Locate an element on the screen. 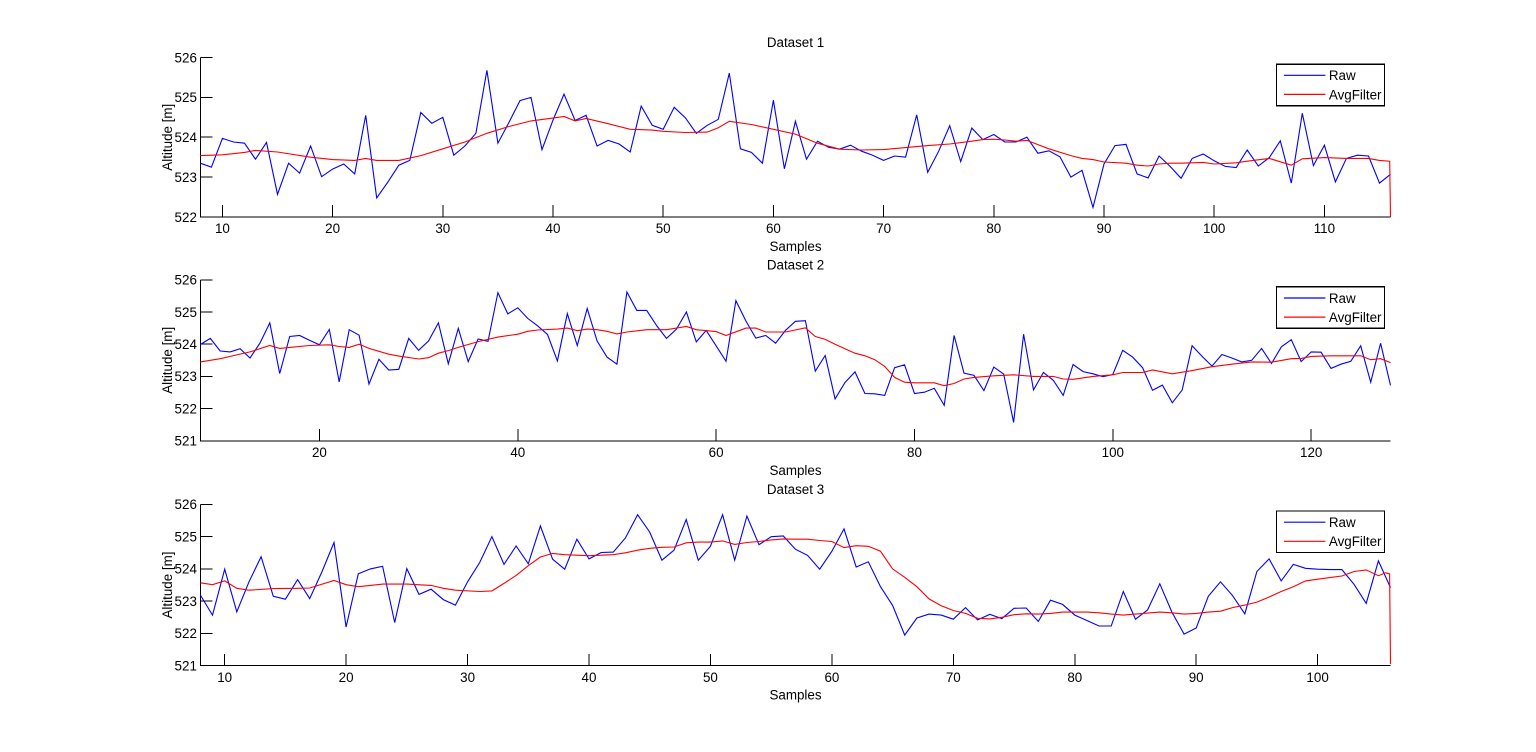 The image size is (1536, 752). svg-text: 110 is located at coordinates (1324, 228).